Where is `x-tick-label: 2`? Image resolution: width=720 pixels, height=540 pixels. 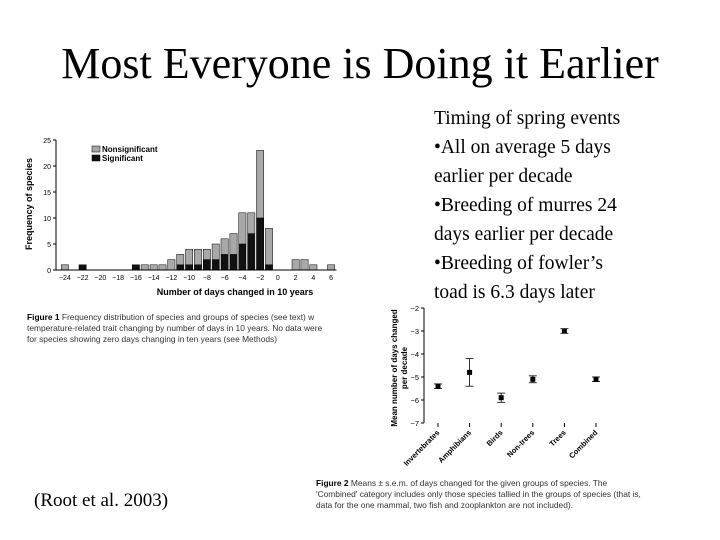
x-tick-label: 2 is located at coordinates (296, 278).